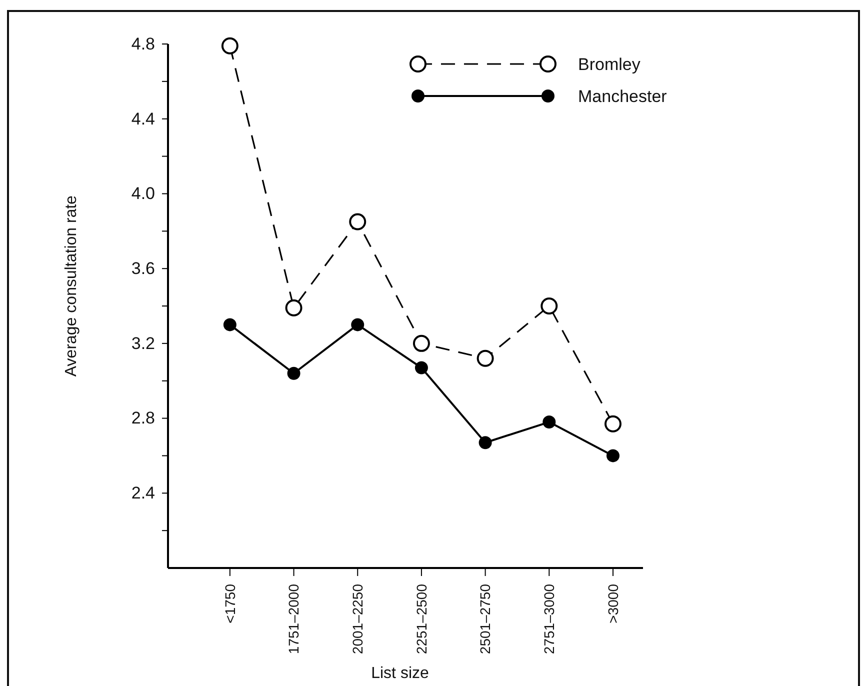 The height and width of the screenshot is (686, 863). I want to click on y-tick-label: 3.2, so click(143, 343).